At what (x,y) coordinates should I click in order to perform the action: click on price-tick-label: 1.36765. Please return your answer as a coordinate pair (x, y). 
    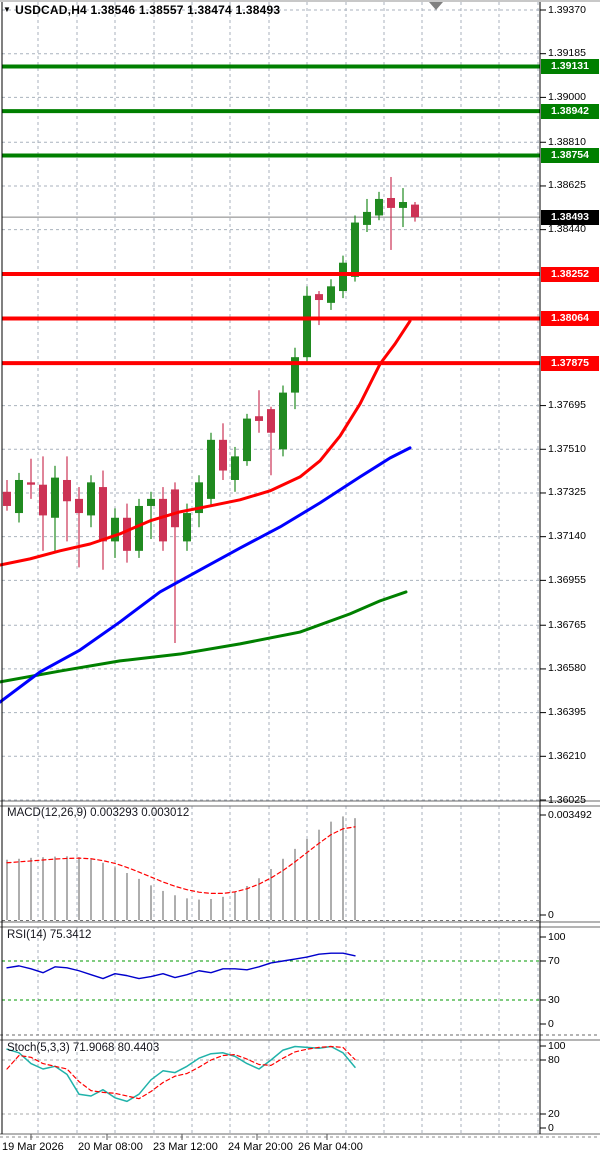
    Looking at the image, I should click on (567, 624).